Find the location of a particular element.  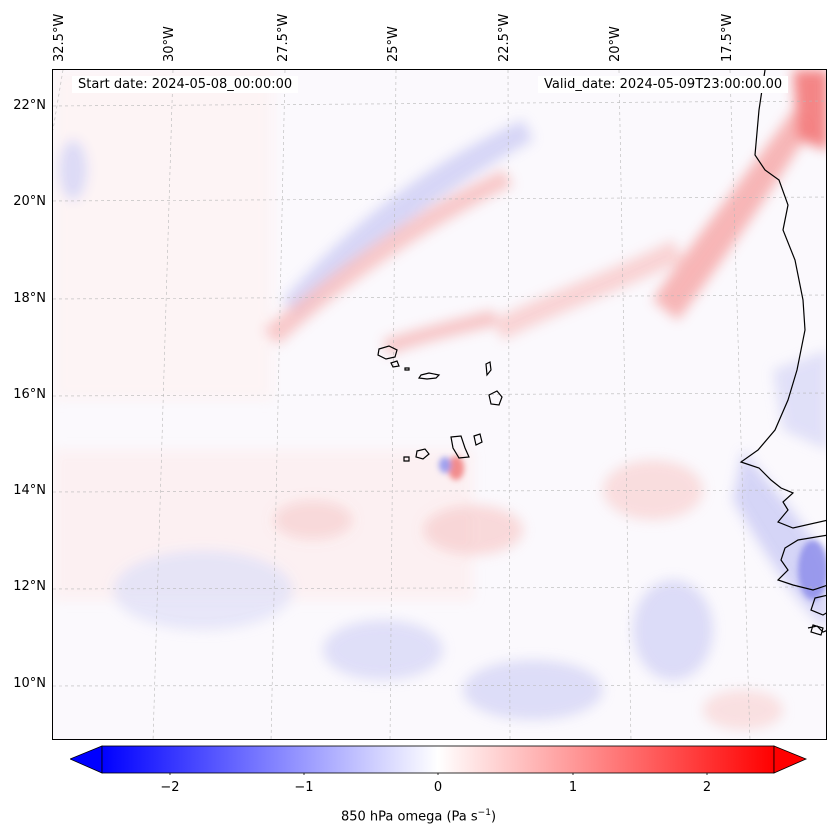

start-date-label: Start date: 2024-05-08_00:00:00 is located at coordinates (185, 84).